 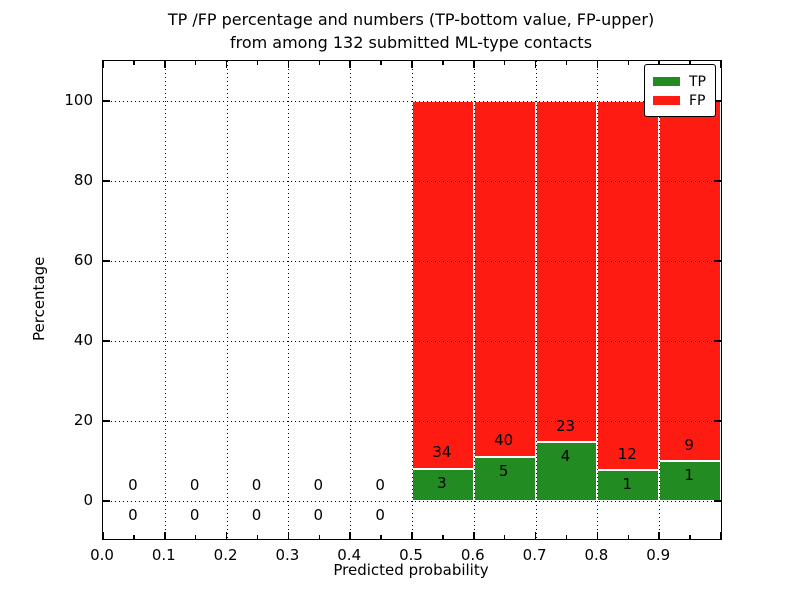 What do you see at coordinates (504, 440) in the screenshot?
I see `fp-count-label: 40` at bounding box center [504, 440].